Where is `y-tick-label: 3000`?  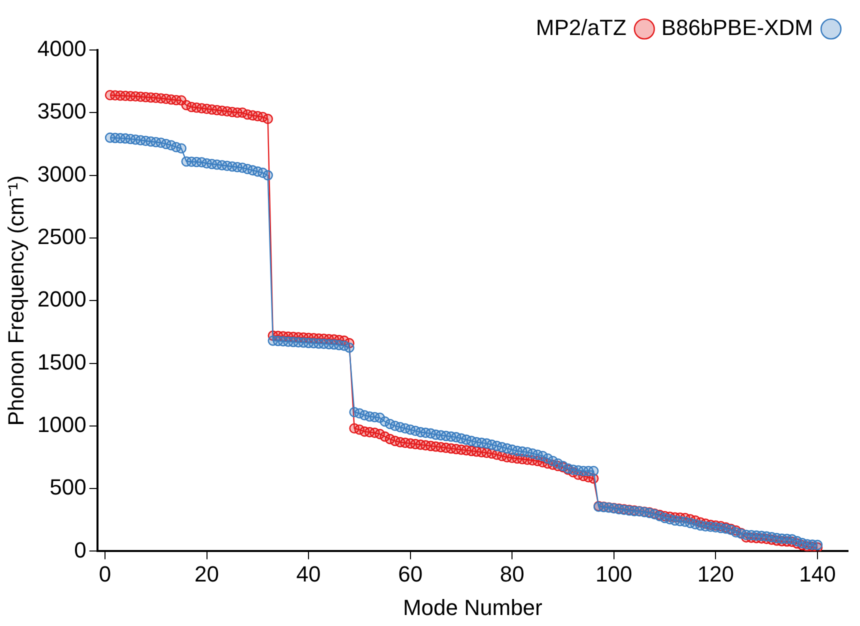
y-tick-label: 3000 is located at coordinates (61, 173).